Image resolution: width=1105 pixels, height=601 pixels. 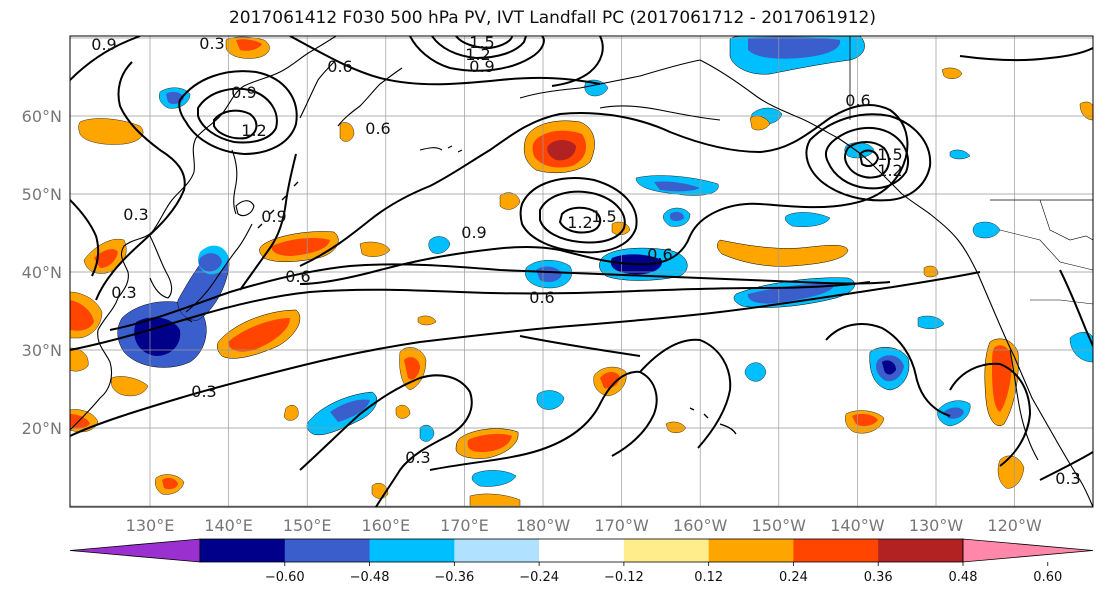 What do you see at coordinates (464, 525) in the screenshot?
I see `longitude-label: 170°E` at bounding box center [464, 525].